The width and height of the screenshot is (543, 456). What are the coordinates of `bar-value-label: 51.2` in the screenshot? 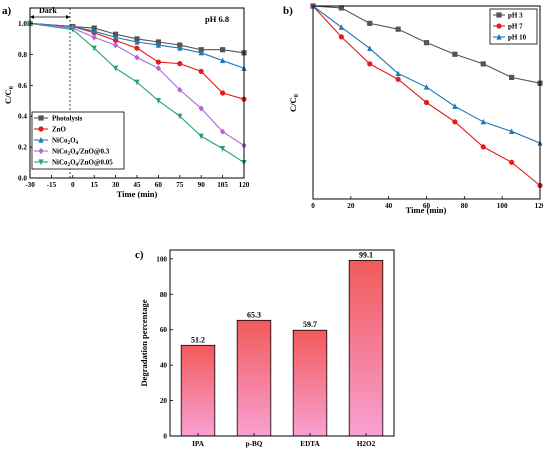 It's located at (198, 339).